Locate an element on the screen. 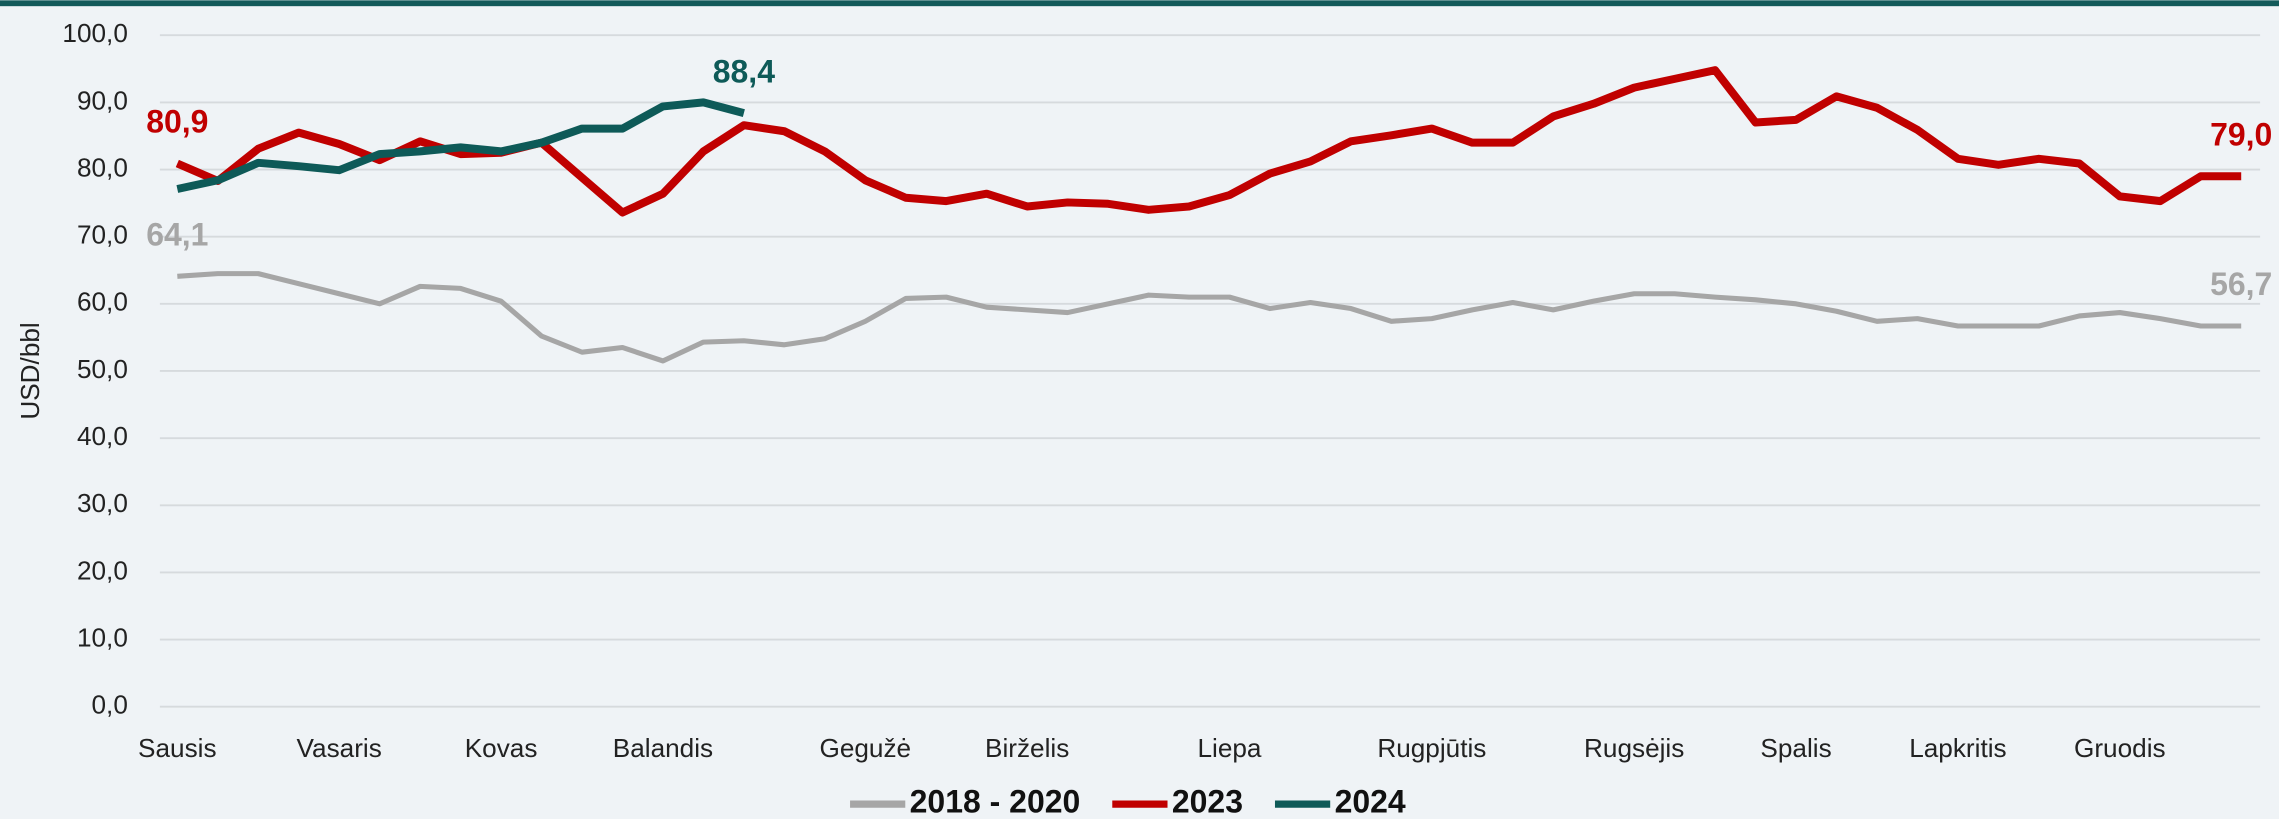  y-tick-label: 40,0 is located at coordinates (102, 436).